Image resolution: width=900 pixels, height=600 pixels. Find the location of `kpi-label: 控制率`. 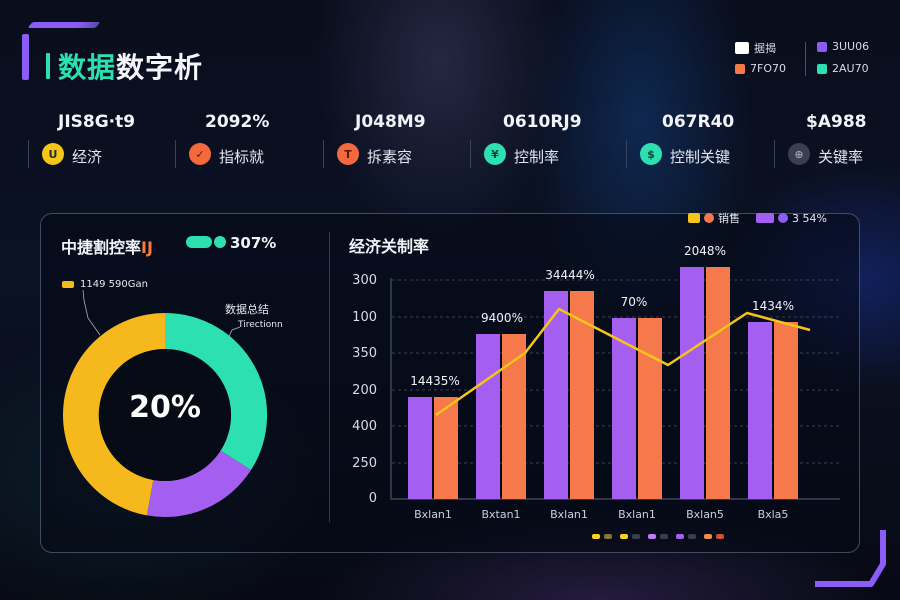

kpi-label: 控制率 is located at coordinates (537, 157).